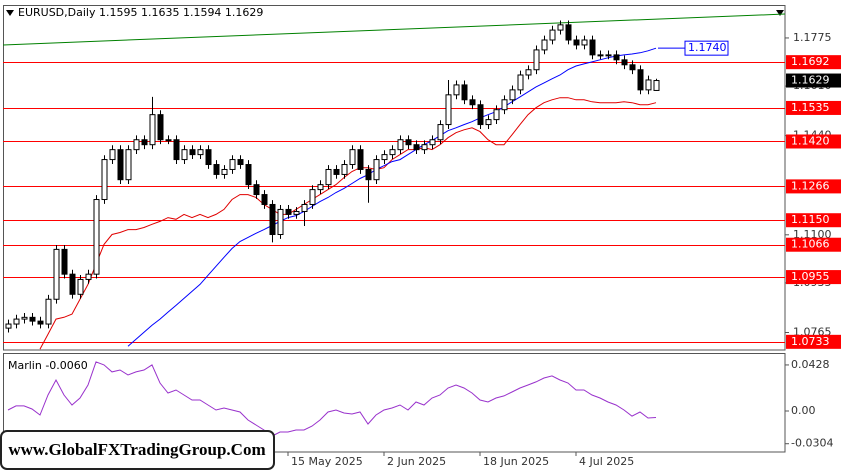 This screenshot has width=841, height=474. What do you see at coordinates (810, 276) in the screenshot?
I see `level-label: 1.0955` at bounding box center [810, 276].